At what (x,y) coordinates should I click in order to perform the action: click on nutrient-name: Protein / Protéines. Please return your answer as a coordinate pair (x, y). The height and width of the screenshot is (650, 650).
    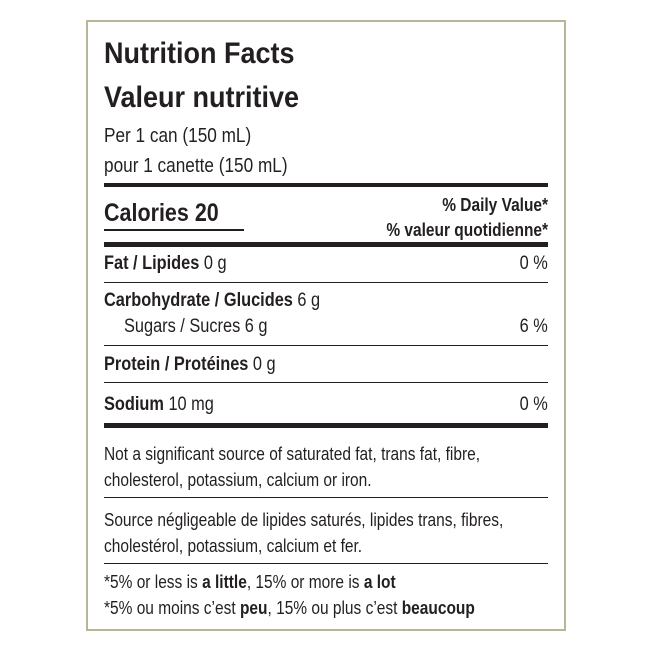
    Looking at the image, I should click on (176, 364).